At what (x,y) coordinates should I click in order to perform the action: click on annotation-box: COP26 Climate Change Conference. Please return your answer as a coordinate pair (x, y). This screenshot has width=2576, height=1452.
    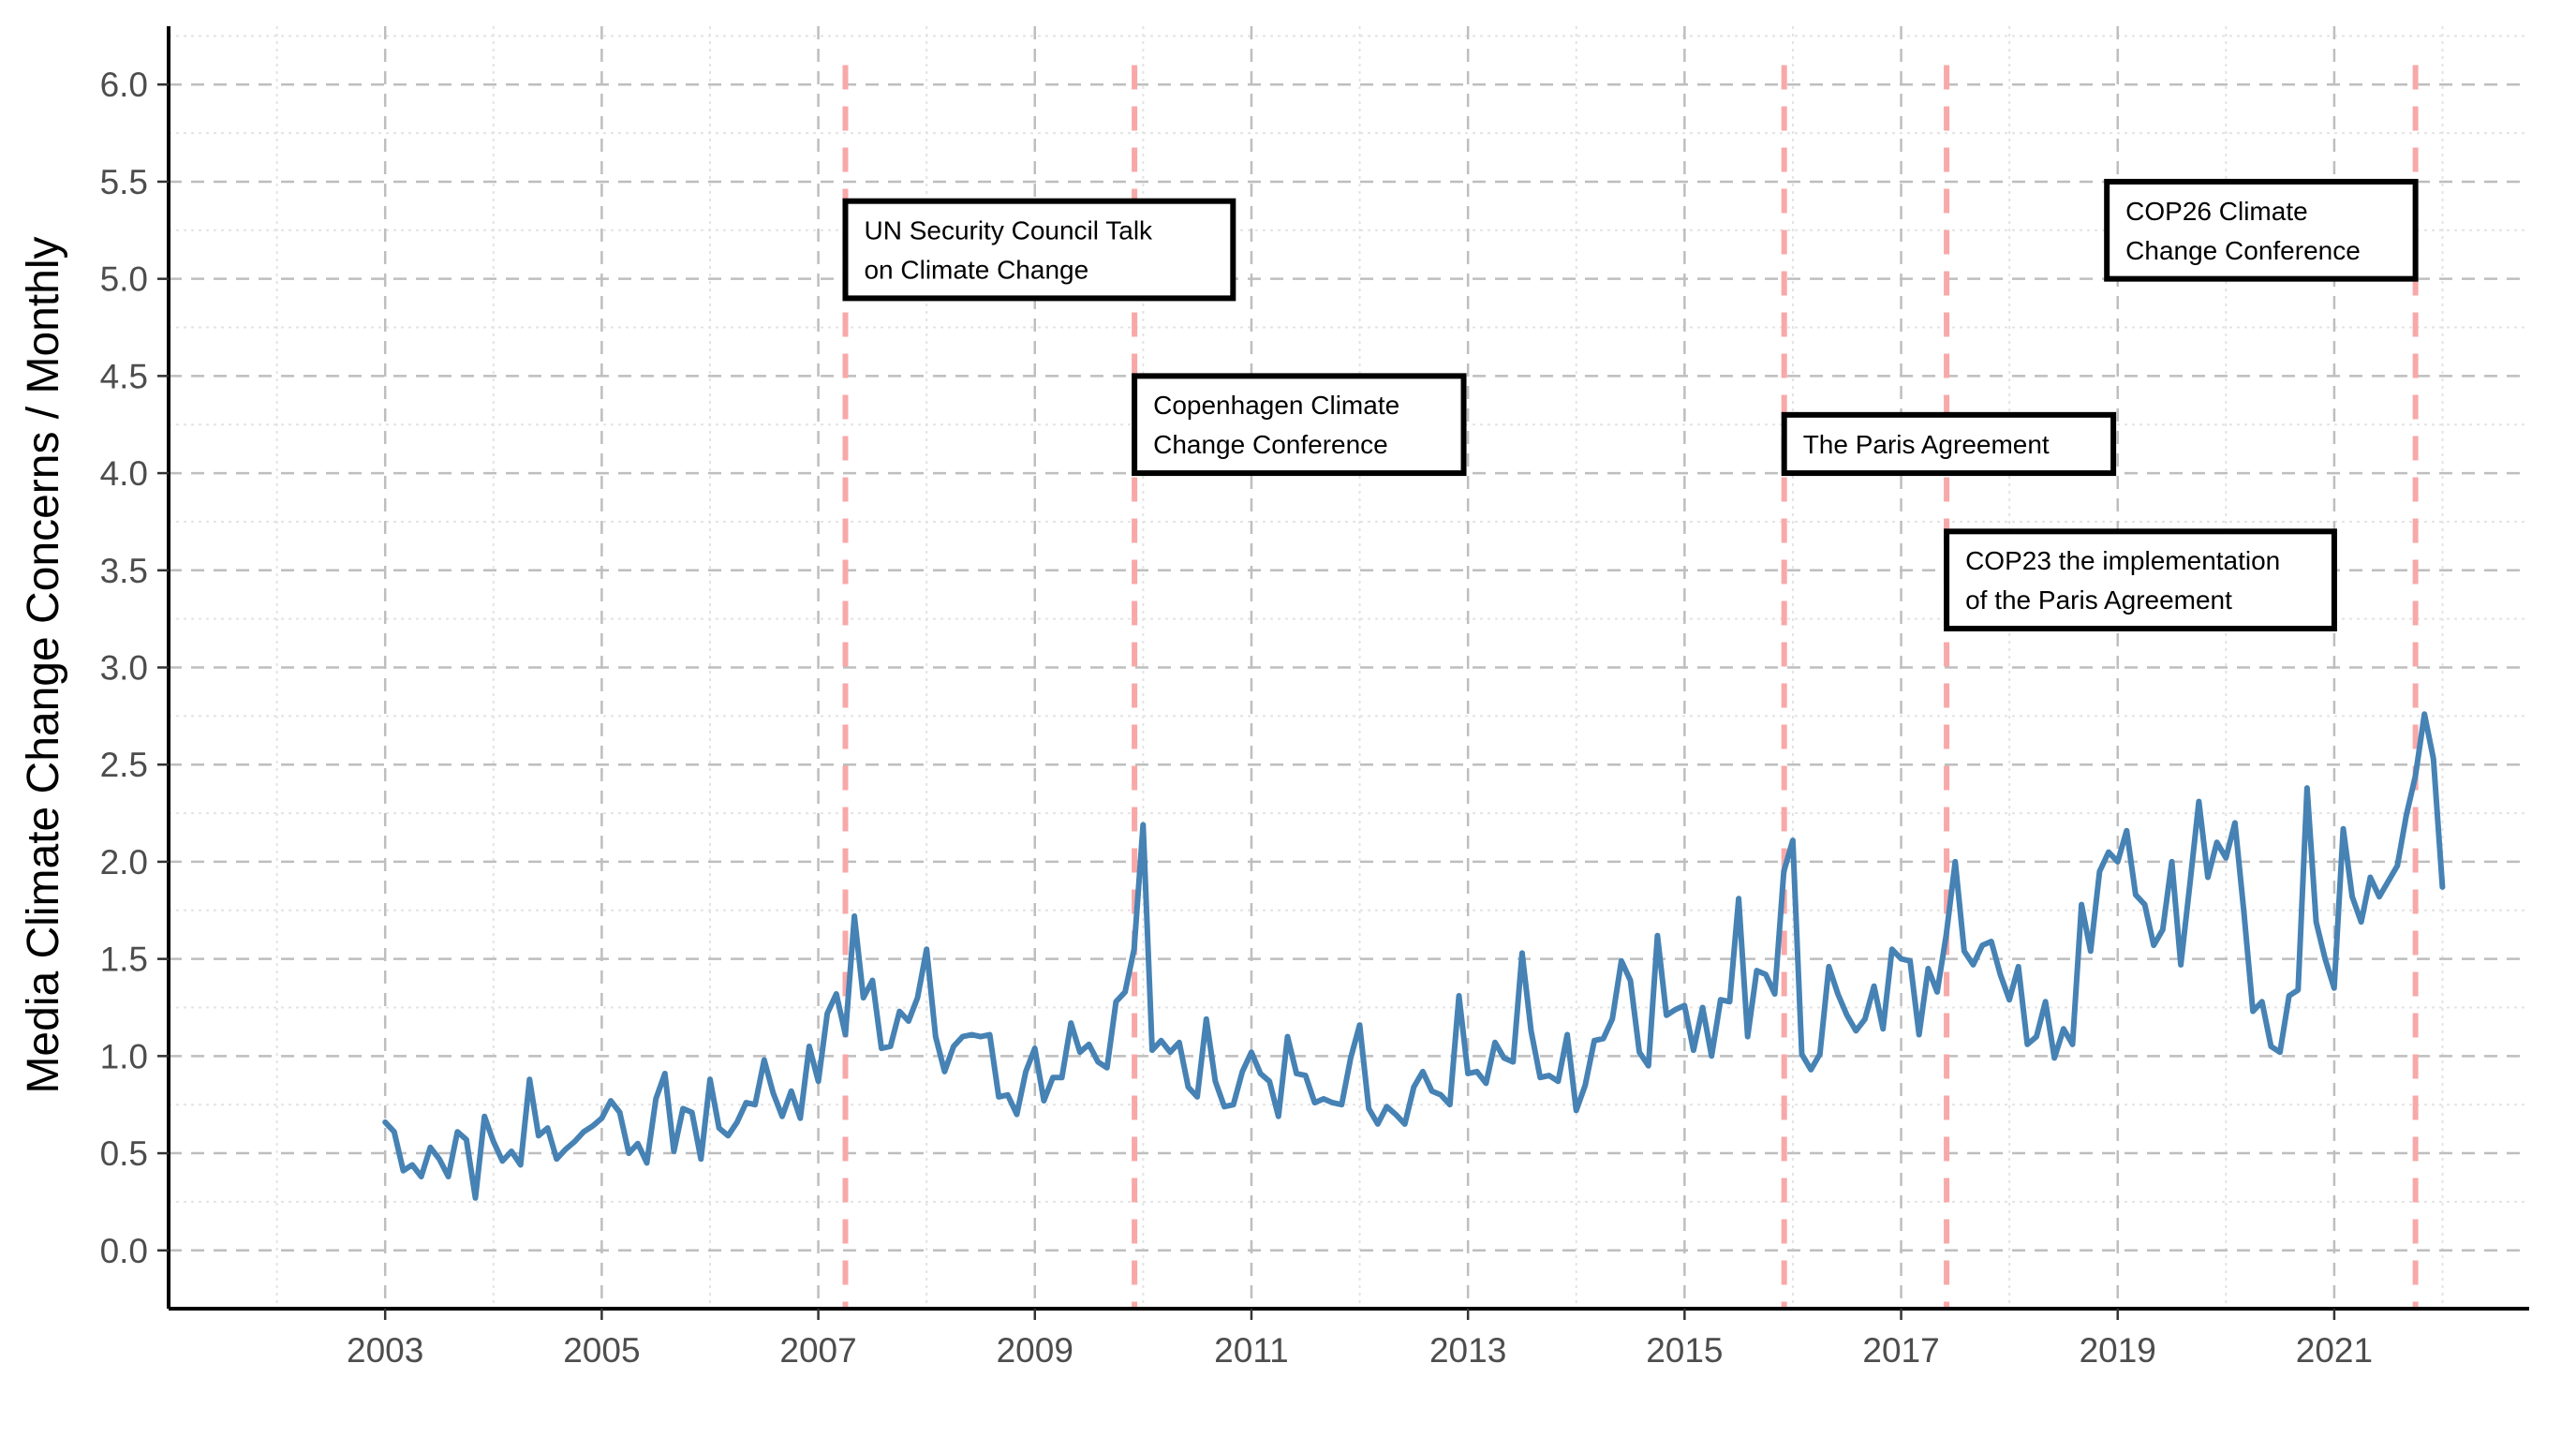
    Looking at the image, I should click on (2261, 230).